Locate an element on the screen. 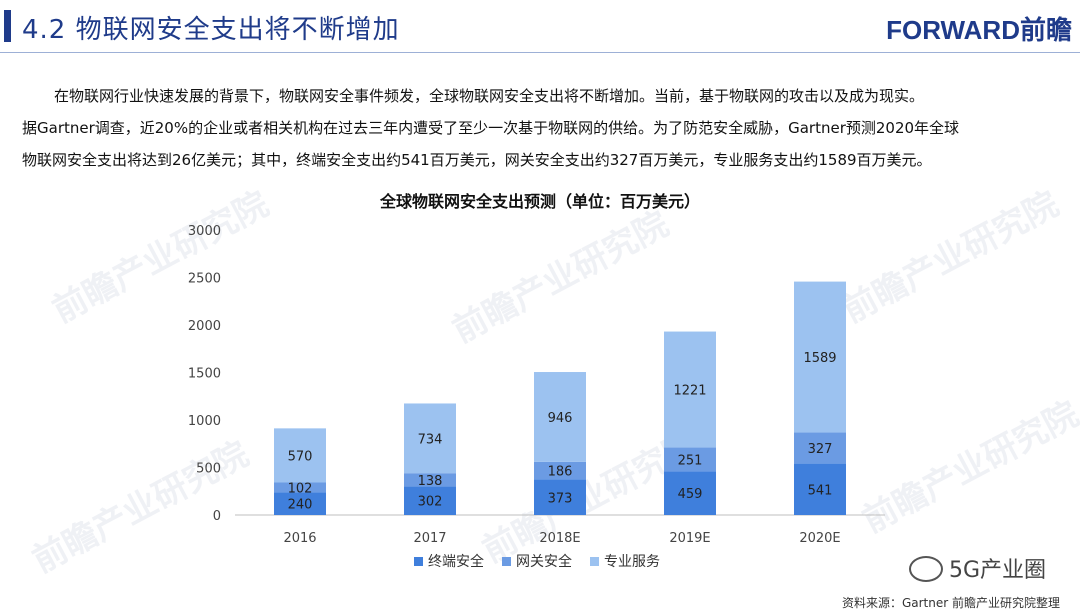 Image resolution: width=1080 pixels, height=616 pixels. y-tick-label: 2000 is located at coordinates (204, 326).